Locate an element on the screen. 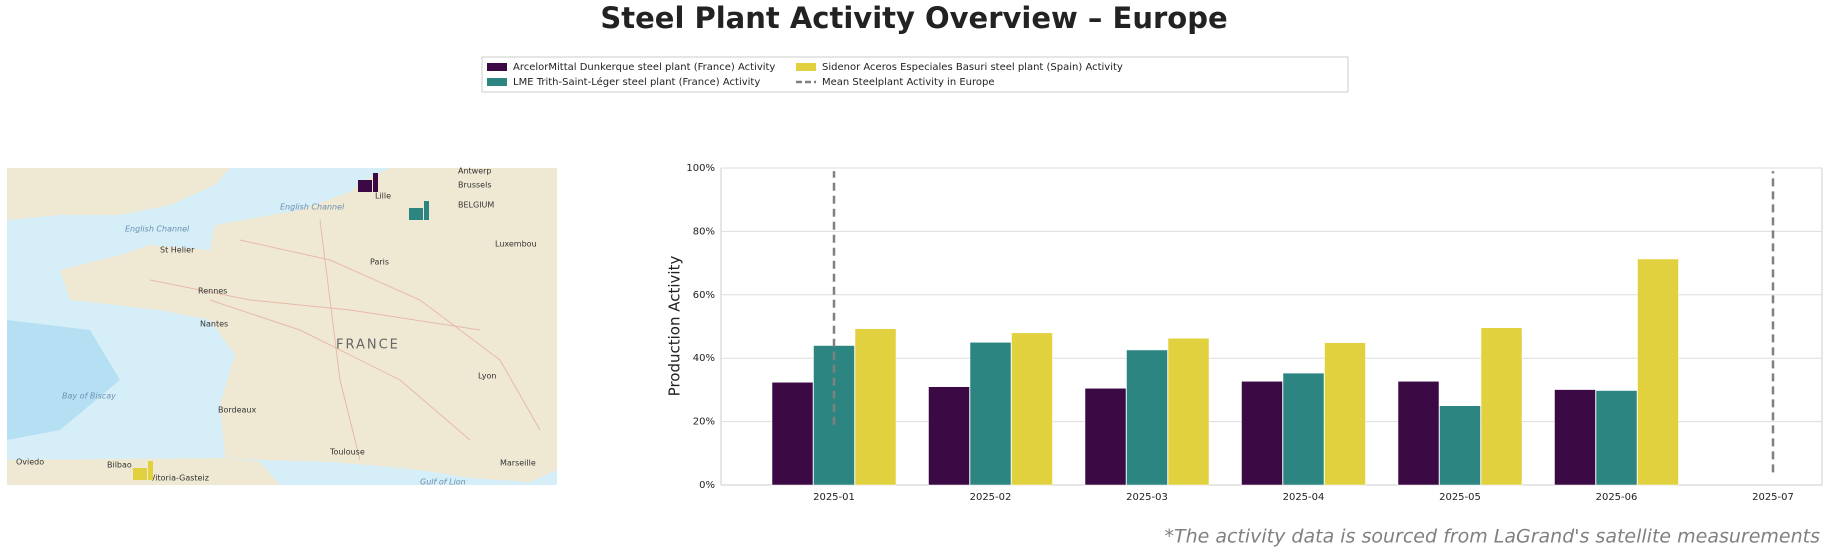  y-tick-label: 40% is located at coordinates (704, 358).